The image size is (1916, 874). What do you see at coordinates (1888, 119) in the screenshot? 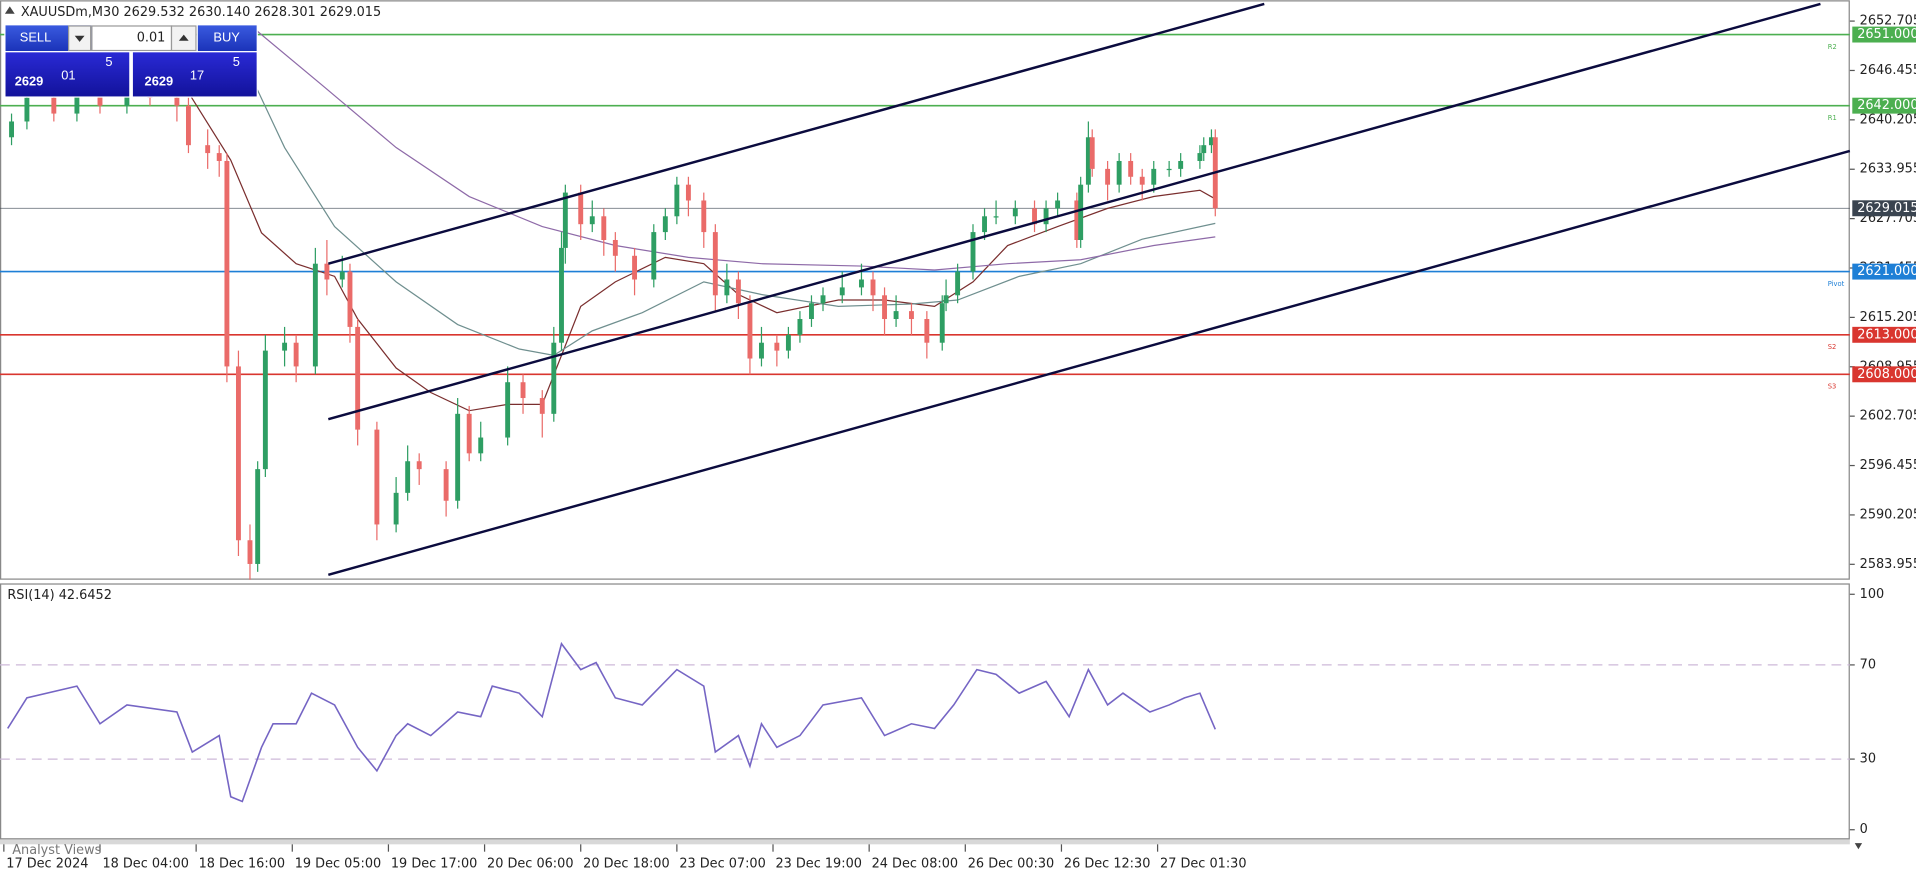
I see `y-tick-label: 2640.205` at bounding box center [1888, 119].